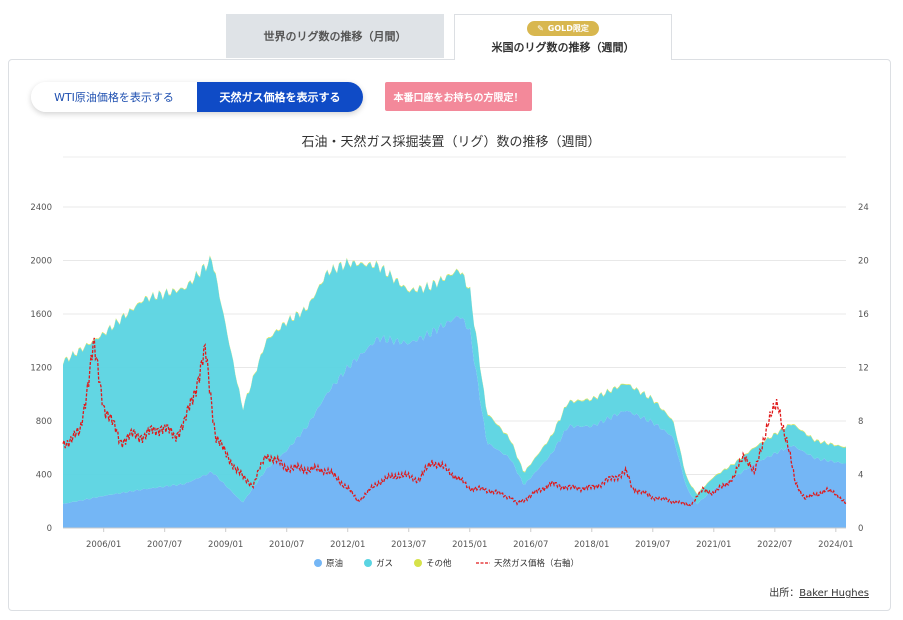 The width and height of the screenshot is (903, 620). I want to click on y-left-tick-label: 2000, so click(41, 262).